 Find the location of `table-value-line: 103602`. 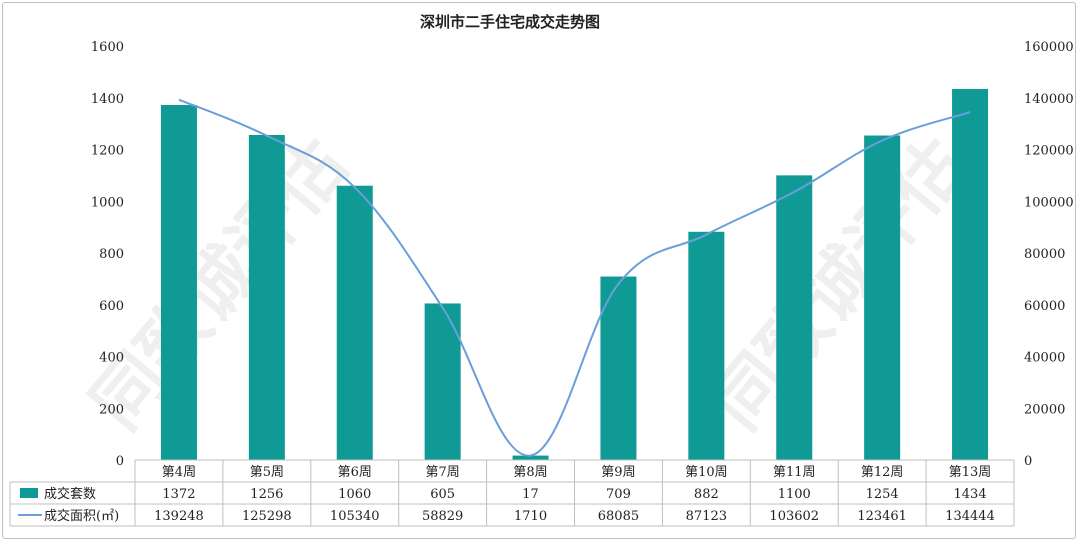

table-value-line: 103602 is located at coordinates (794, 516).